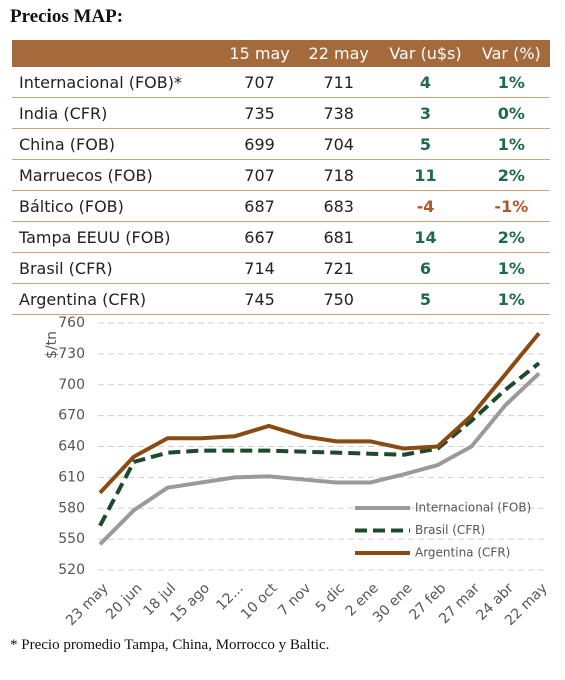 This screenshot has width=565, height=680. Describe the element at coordinates (116, 206) in the screenshot. I see `table-cell: Báltico (FOB)` at that location.